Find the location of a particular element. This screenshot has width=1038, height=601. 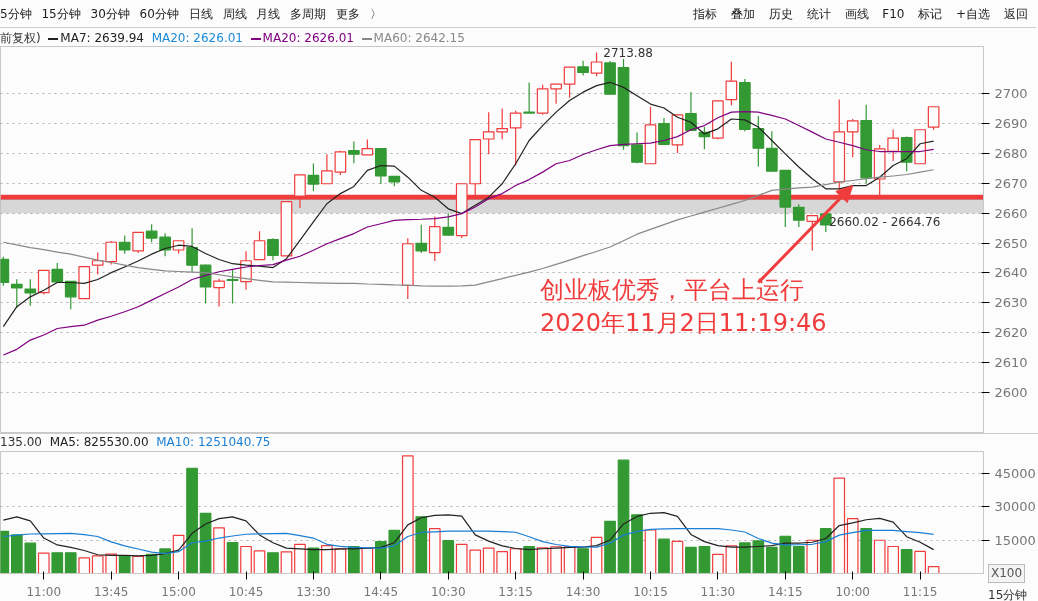

x-tick-label: 14:15 is located at coordinates (785, 591).